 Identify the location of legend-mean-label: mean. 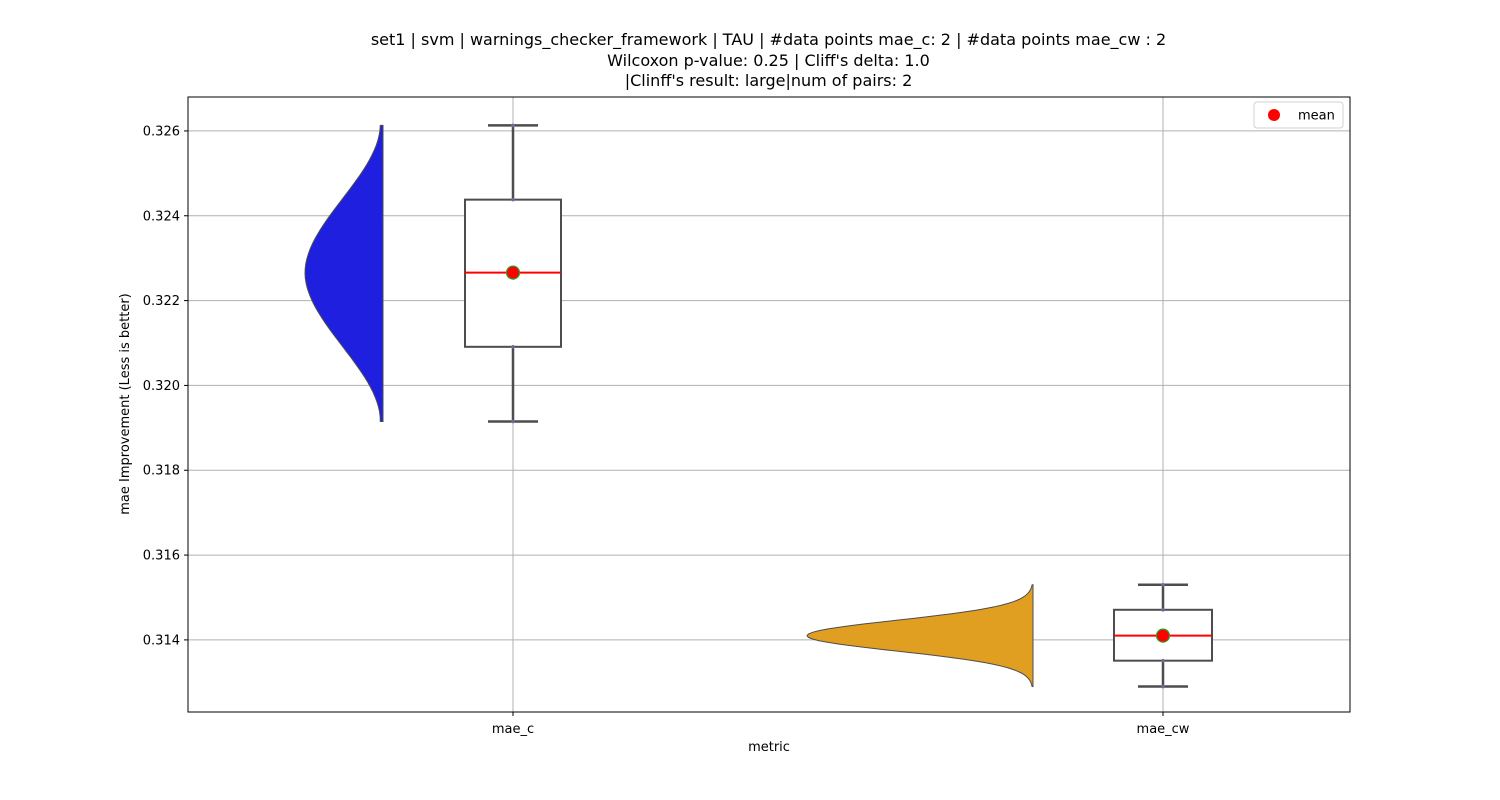
(1316, 116).